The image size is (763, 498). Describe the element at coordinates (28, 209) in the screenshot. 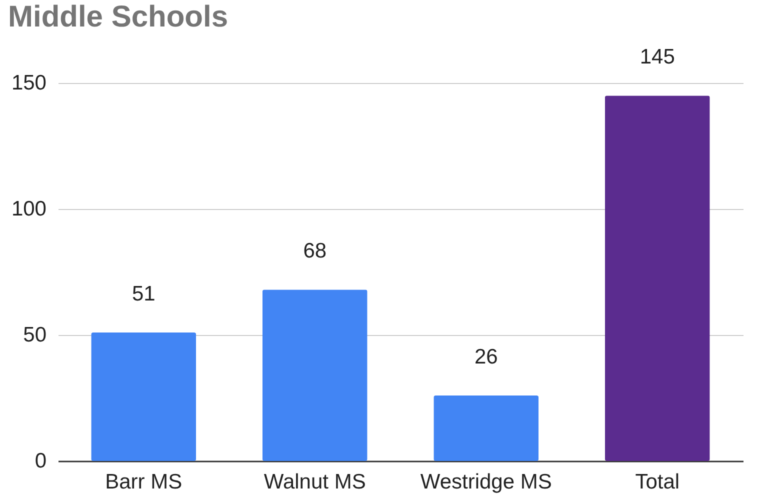

I see `y-tick-label: 100` at that location.